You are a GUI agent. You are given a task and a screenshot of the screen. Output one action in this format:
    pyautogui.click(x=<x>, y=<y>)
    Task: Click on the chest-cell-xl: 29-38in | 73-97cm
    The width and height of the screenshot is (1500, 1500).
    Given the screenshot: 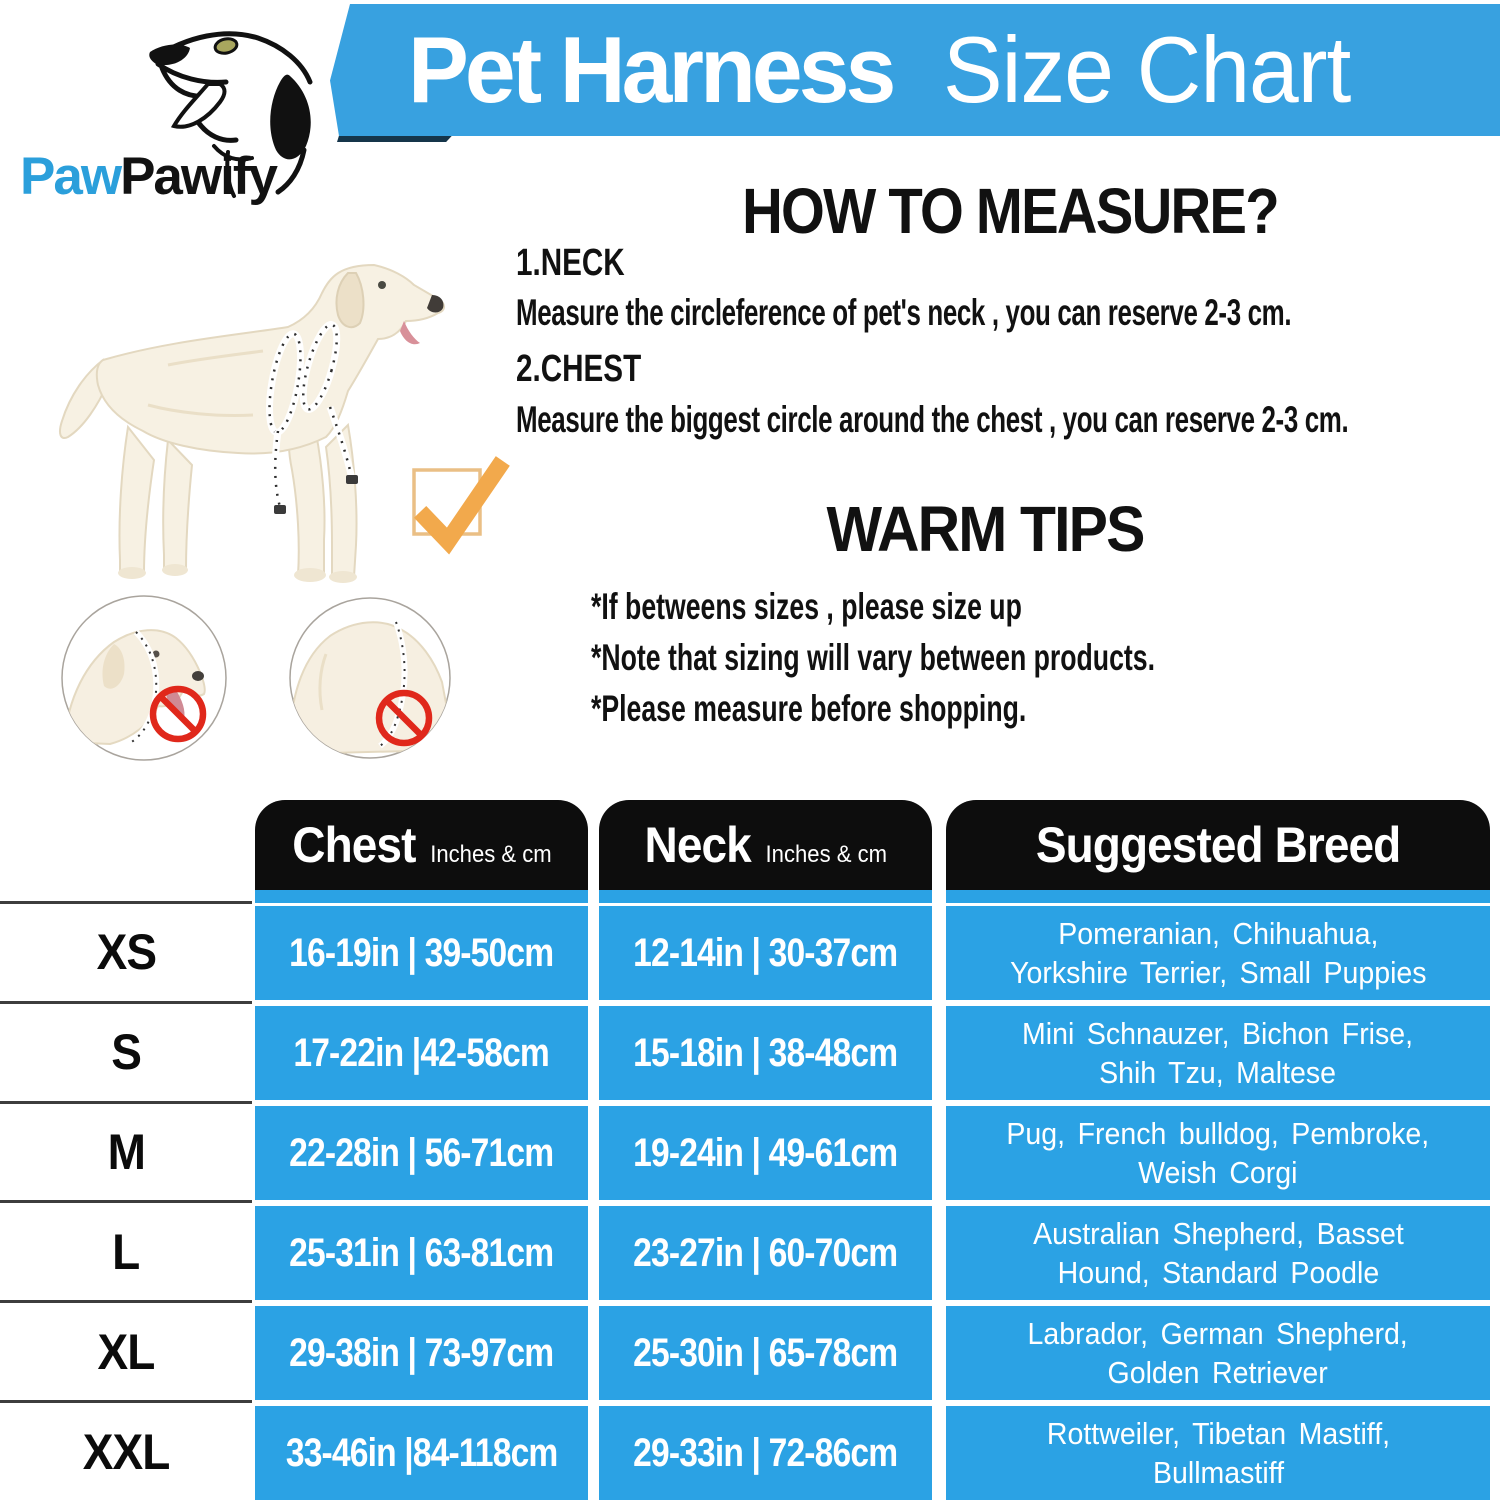 What is the action you would take?
    pyautogui.click(x=421, y=1353)
    